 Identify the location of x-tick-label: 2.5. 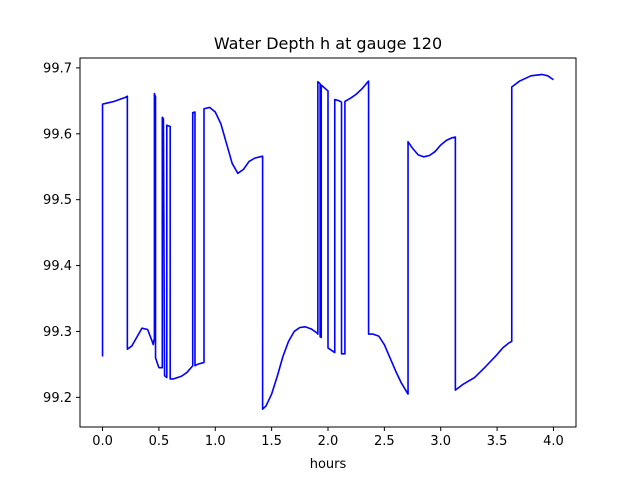
(384, 441).